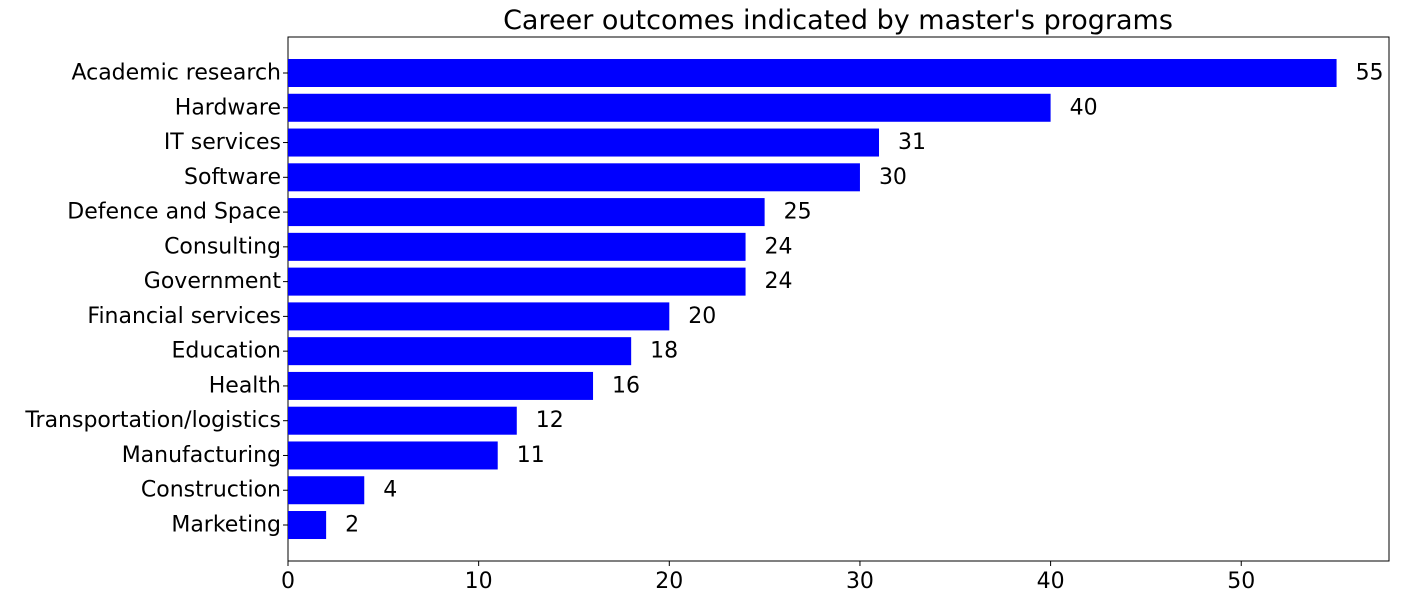 This screenshot has height=592, width=1403. Describe the element at coordinates (664, 351) in the screenshot. I see `value-label-education: 18` at that location.